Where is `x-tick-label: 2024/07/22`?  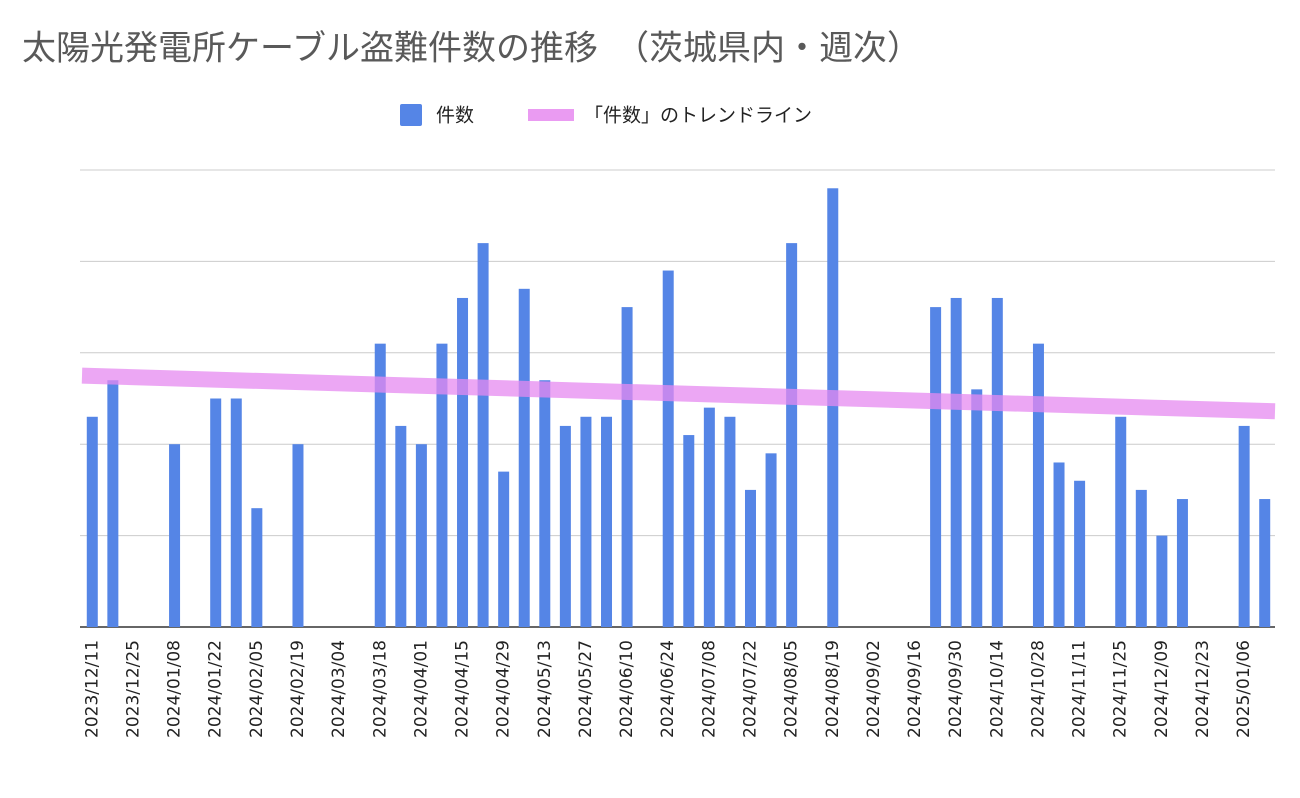 x-tick-label: 2024/07/22 is located at coordinates (750, 689).